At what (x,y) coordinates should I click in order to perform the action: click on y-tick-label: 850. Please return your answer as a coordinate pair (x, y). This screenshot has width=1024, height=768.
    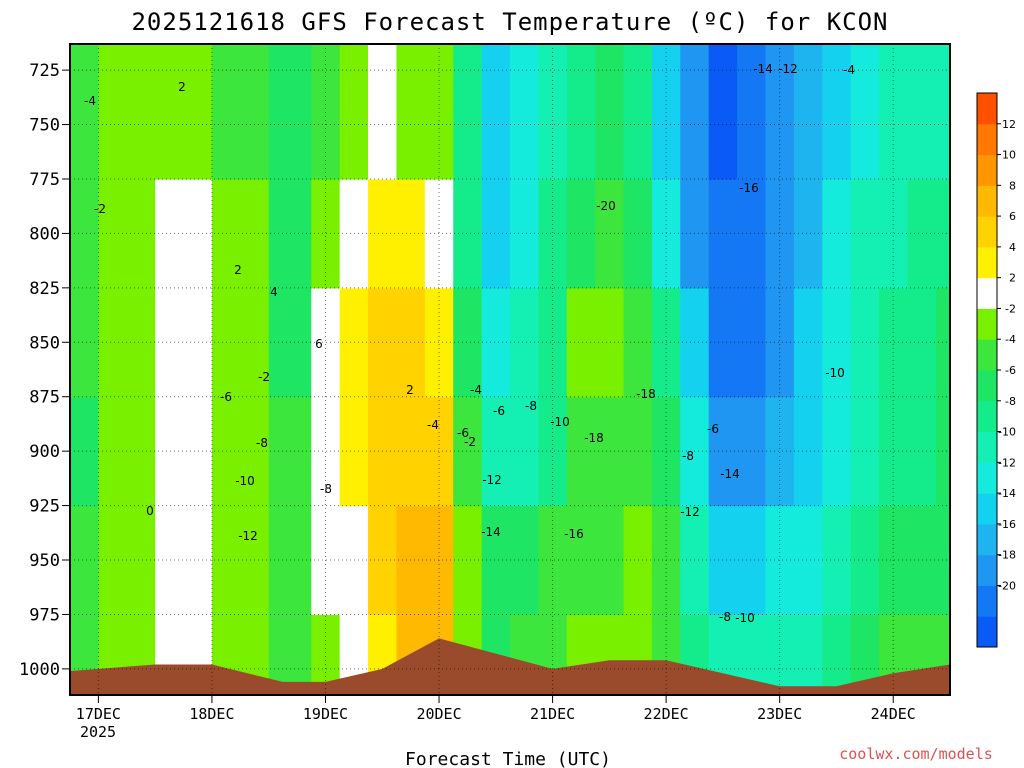
    Looking at the image, I should click on (44, 343).